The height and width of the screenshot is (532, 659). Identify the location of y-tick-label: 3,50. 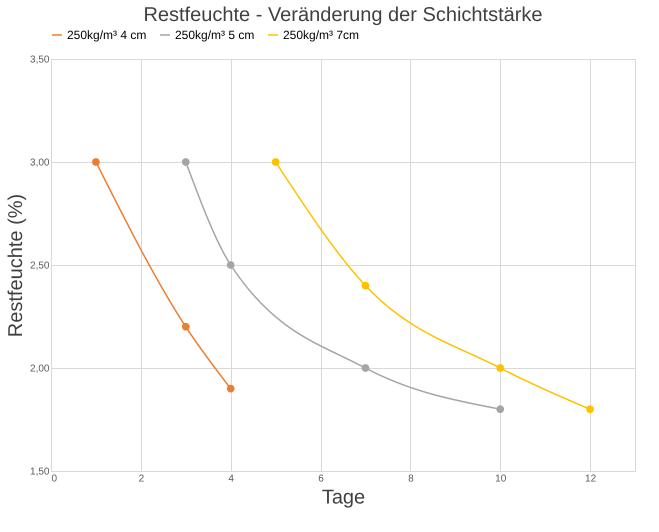
(40, 60).